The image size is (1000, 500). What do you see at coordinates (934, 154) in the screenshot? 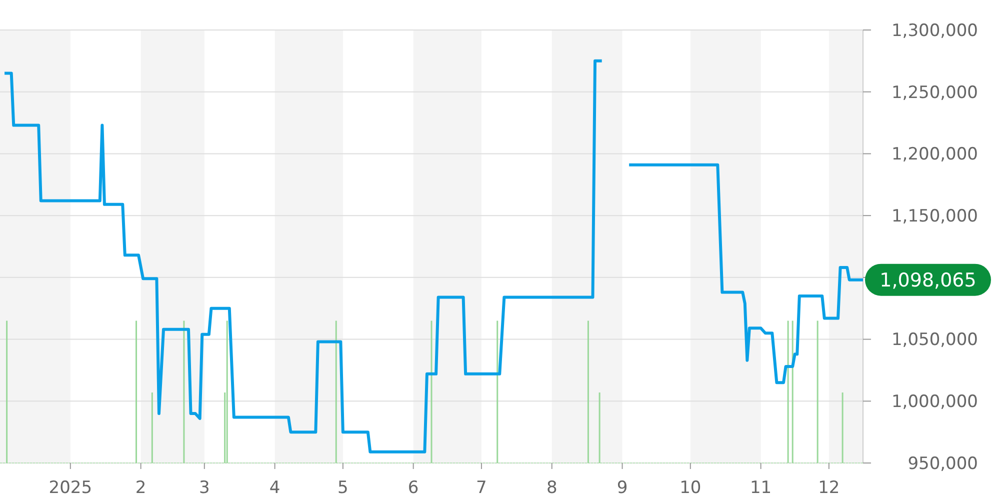
I see `y-tick-label: 1,200,000` at bounding box center [934, 154].